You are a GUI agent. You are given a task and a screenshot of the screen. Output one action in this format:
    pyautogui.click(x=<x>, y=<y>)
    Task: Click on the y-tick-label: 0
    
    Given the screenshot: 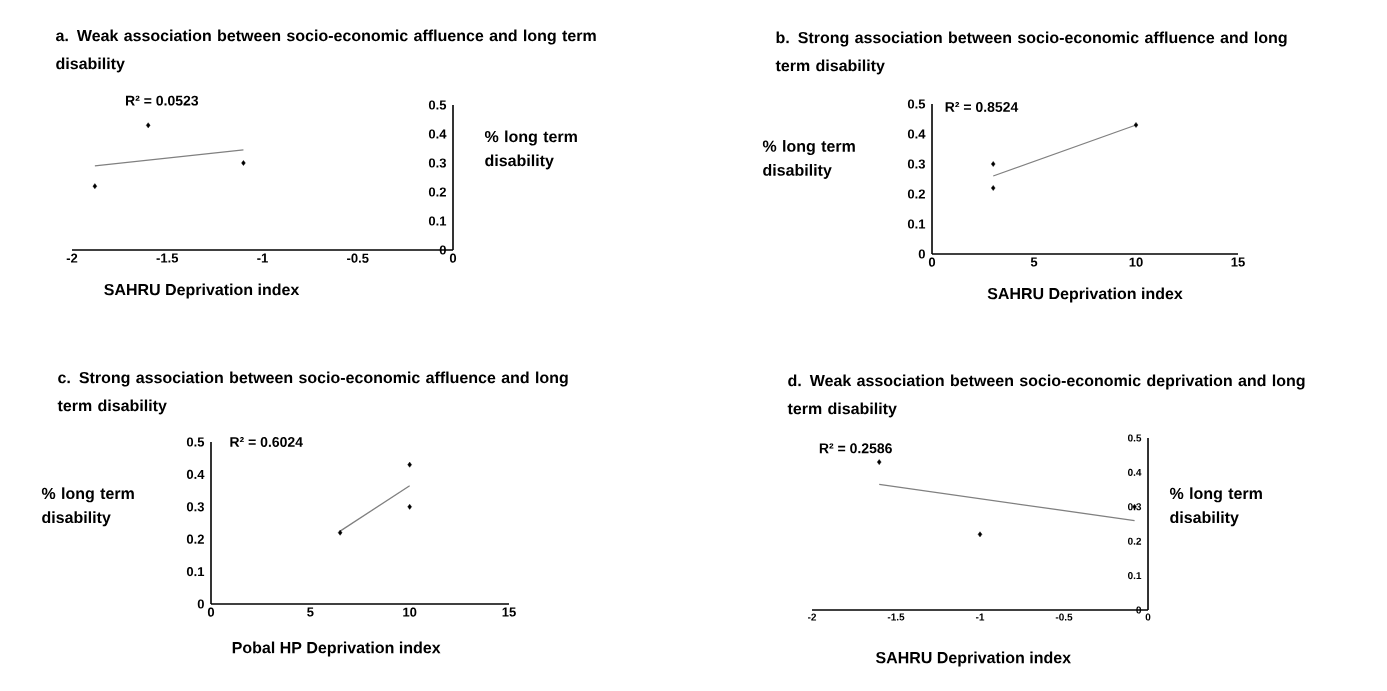 What is the action you would take?
    pyautogui.click(x=200, y=604)
    